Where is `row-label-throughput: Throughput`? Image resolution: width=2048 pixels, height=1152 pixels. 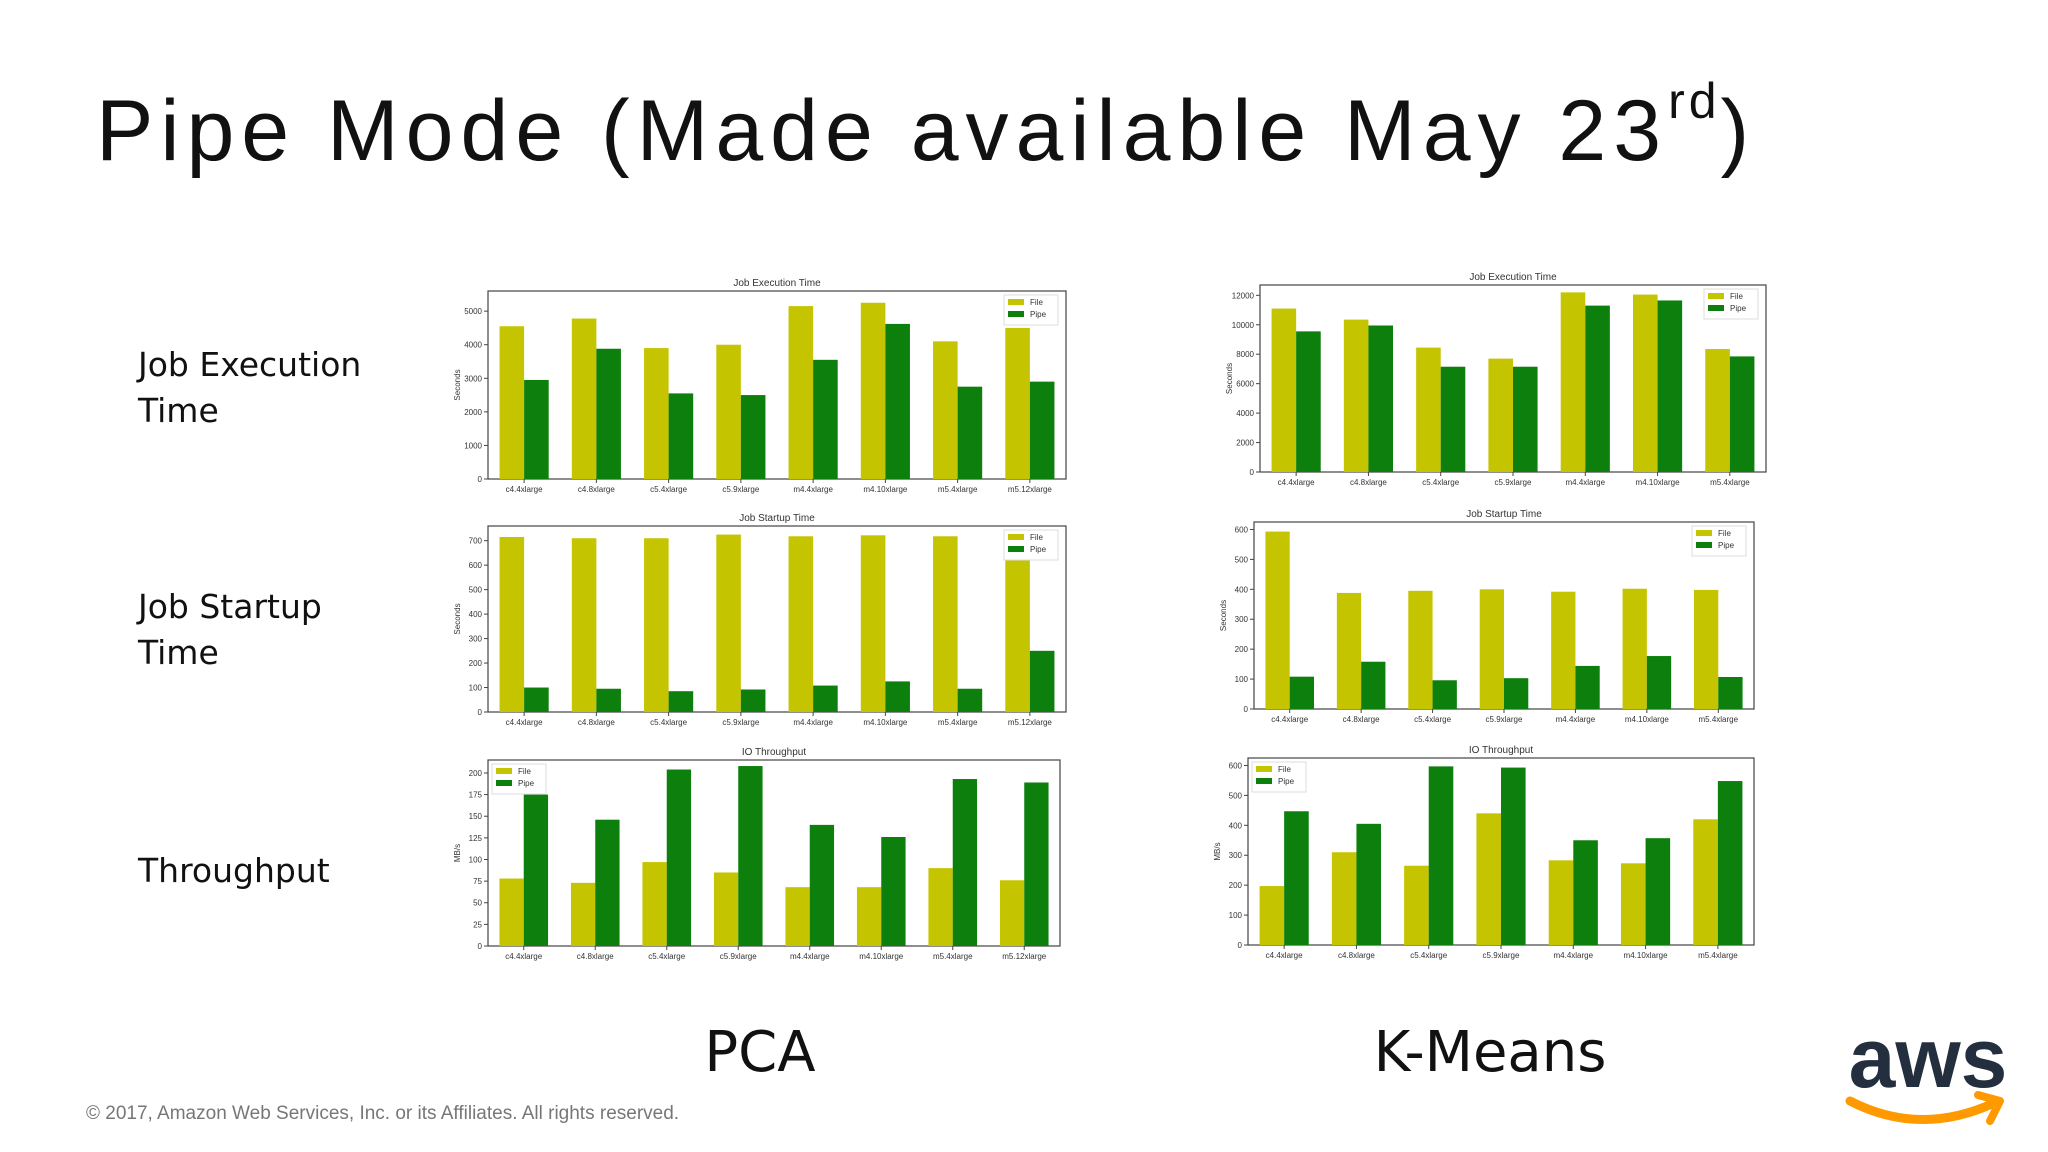 row-label-throughput: Throughput is located at coordinates (234, 870).